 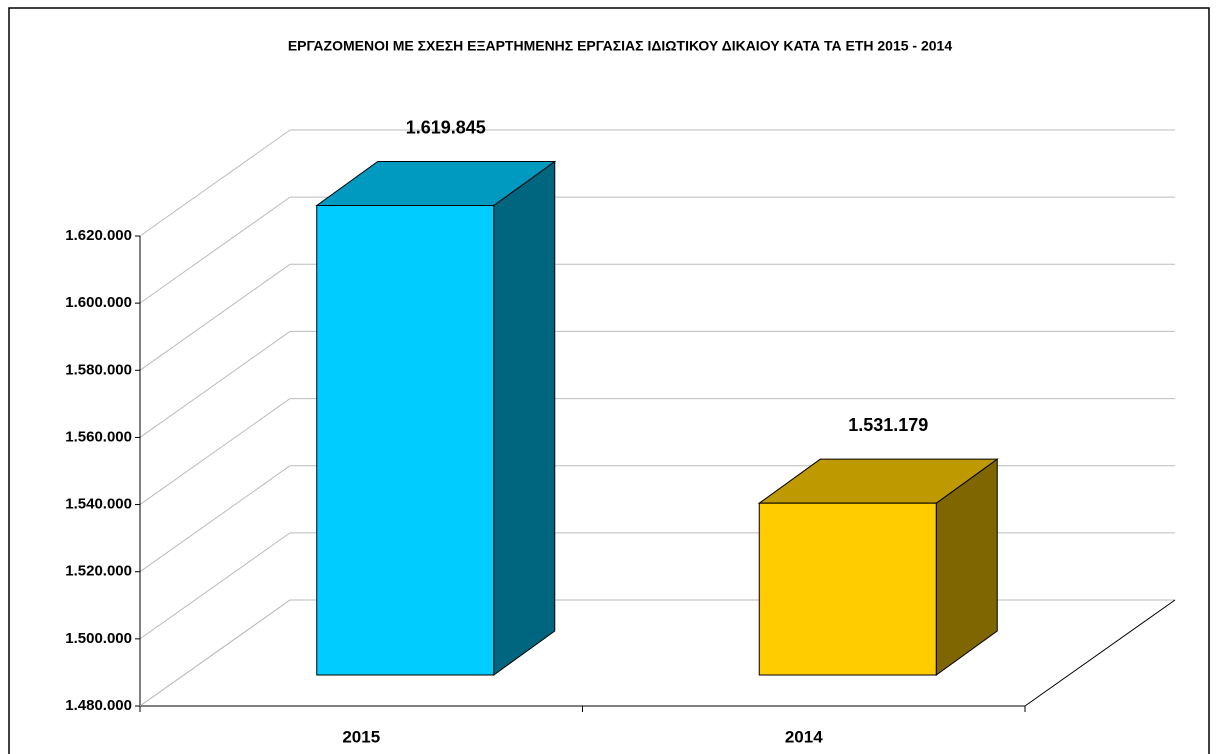 What do you see at coordinates (98, 436) in the screenshot?
I see `y-tick-label: 1.560.000` at bounding box center [98, 436].